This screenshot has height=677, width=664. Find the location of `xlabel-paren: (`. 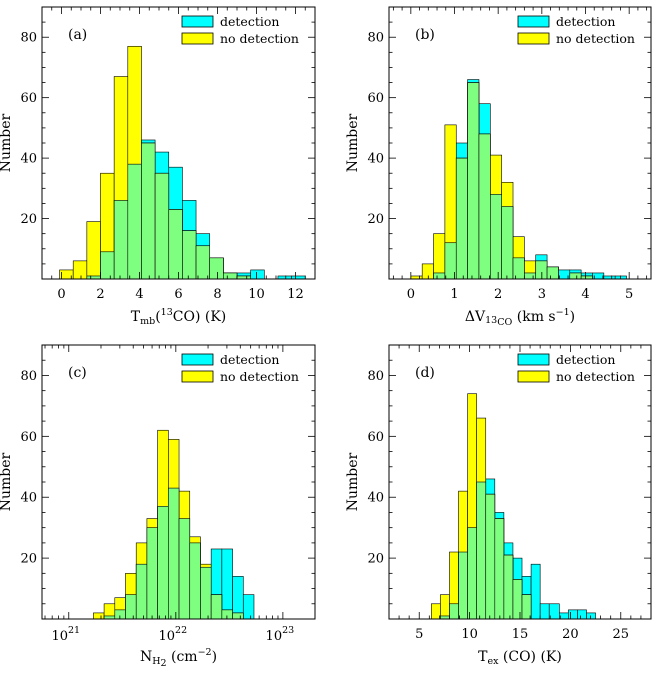

xlabel-paren: ( is located at coordinates (157, 317).